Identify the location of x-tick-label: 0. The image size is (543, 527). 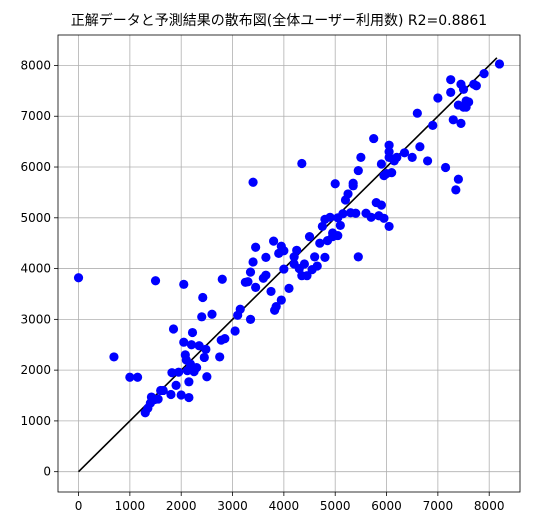
(79, 506).